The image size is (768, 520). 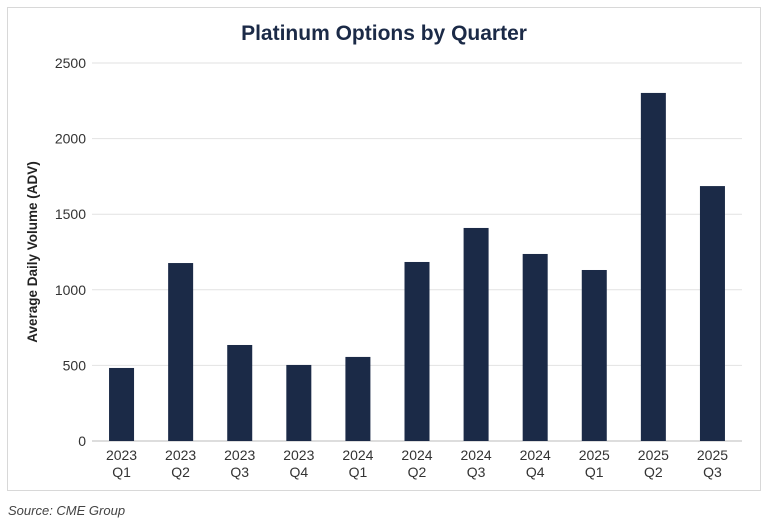 What do you see at coordinates (70, 63) in the screenshot?
I see `y-tick-label: 2500` at bounding box center [70, 63].